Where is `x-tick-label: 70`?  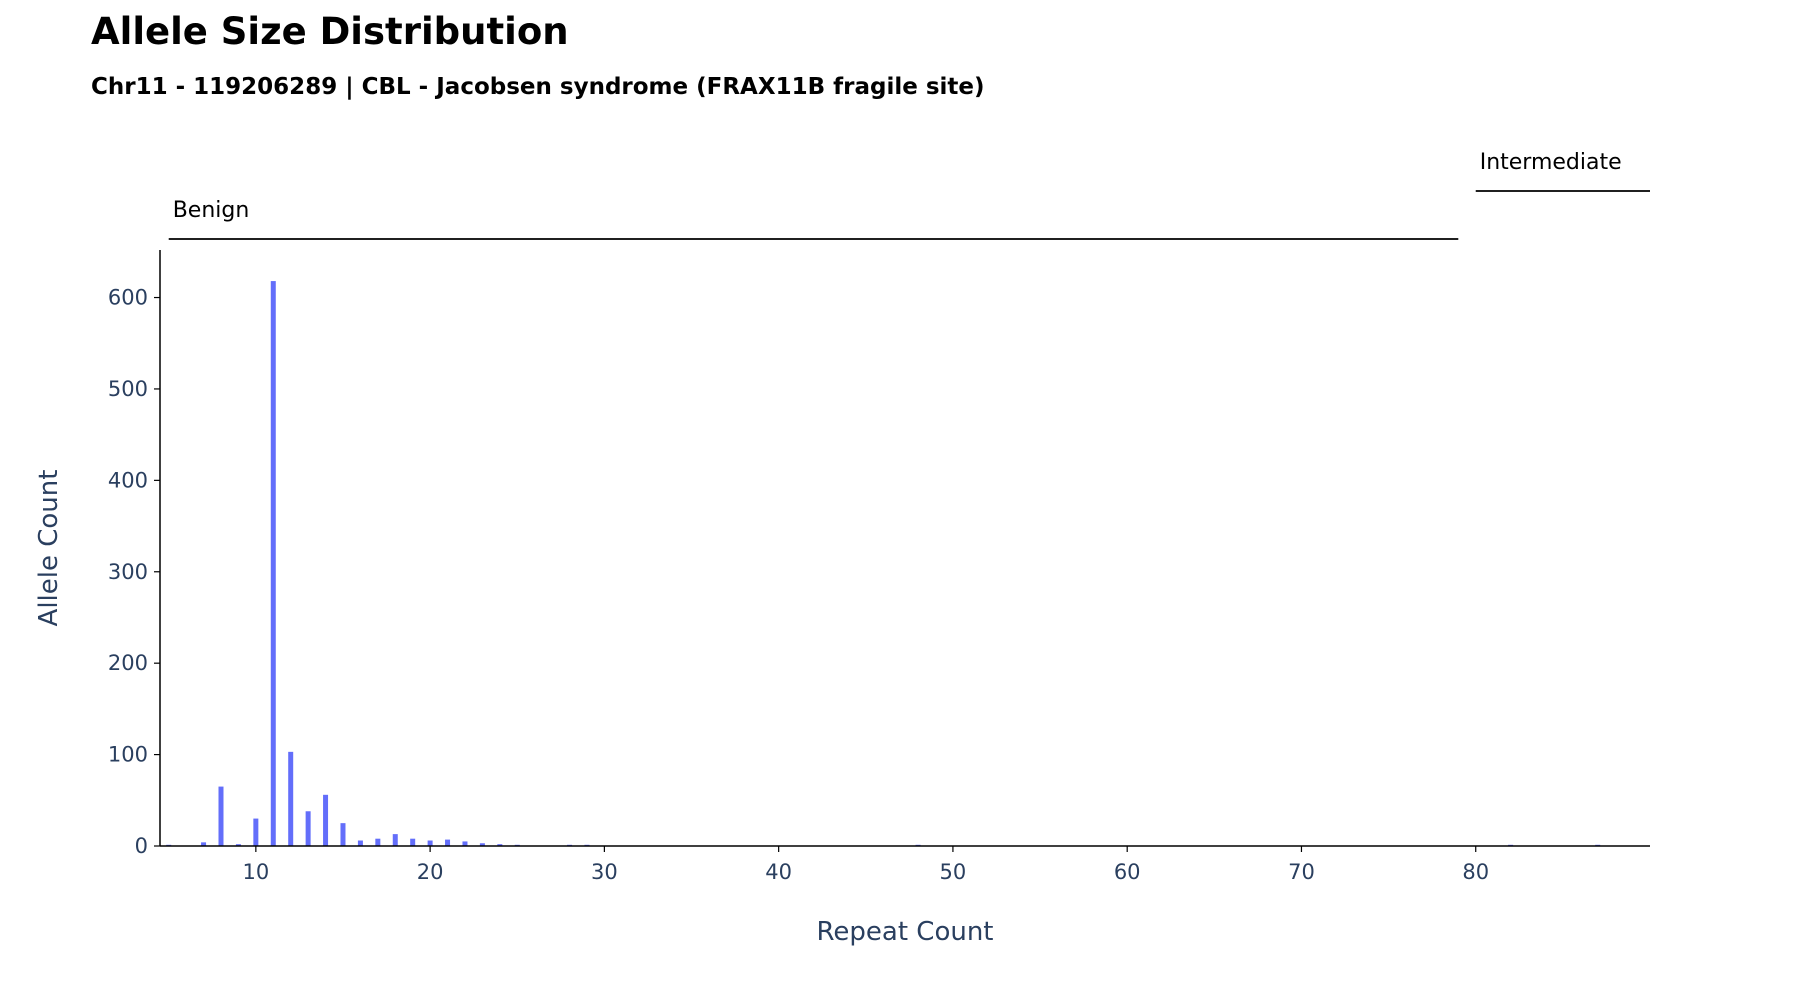
x-tick-label: 70 is located at coordinates (1301, 872).